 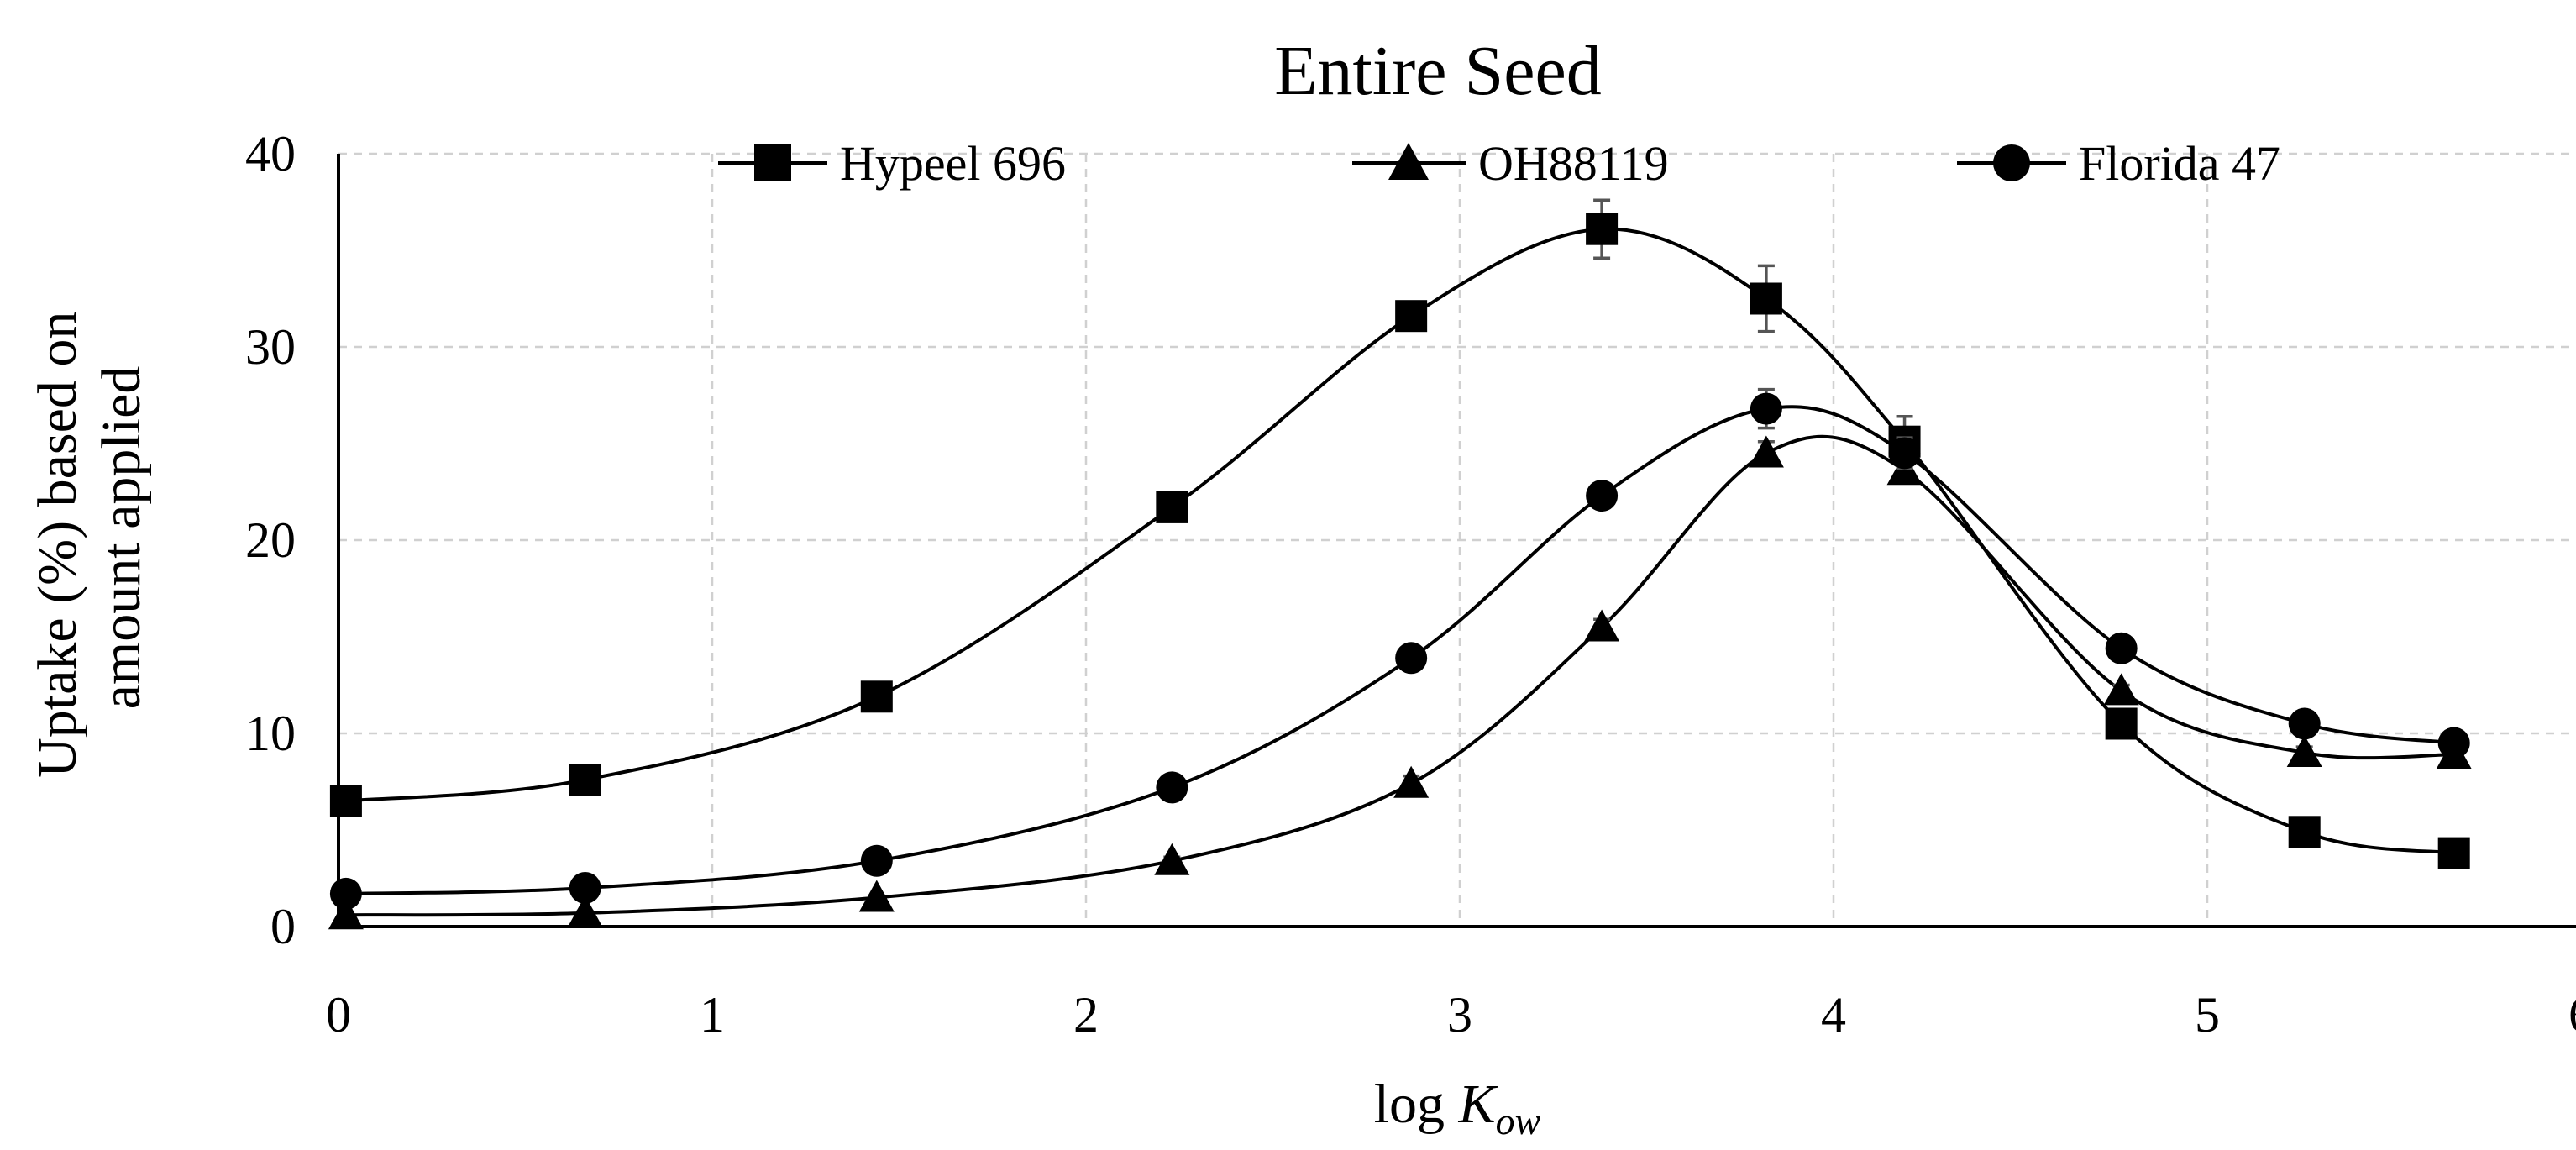 I want to click on x-tick-label: 2, so click(x=1086, y=1014).